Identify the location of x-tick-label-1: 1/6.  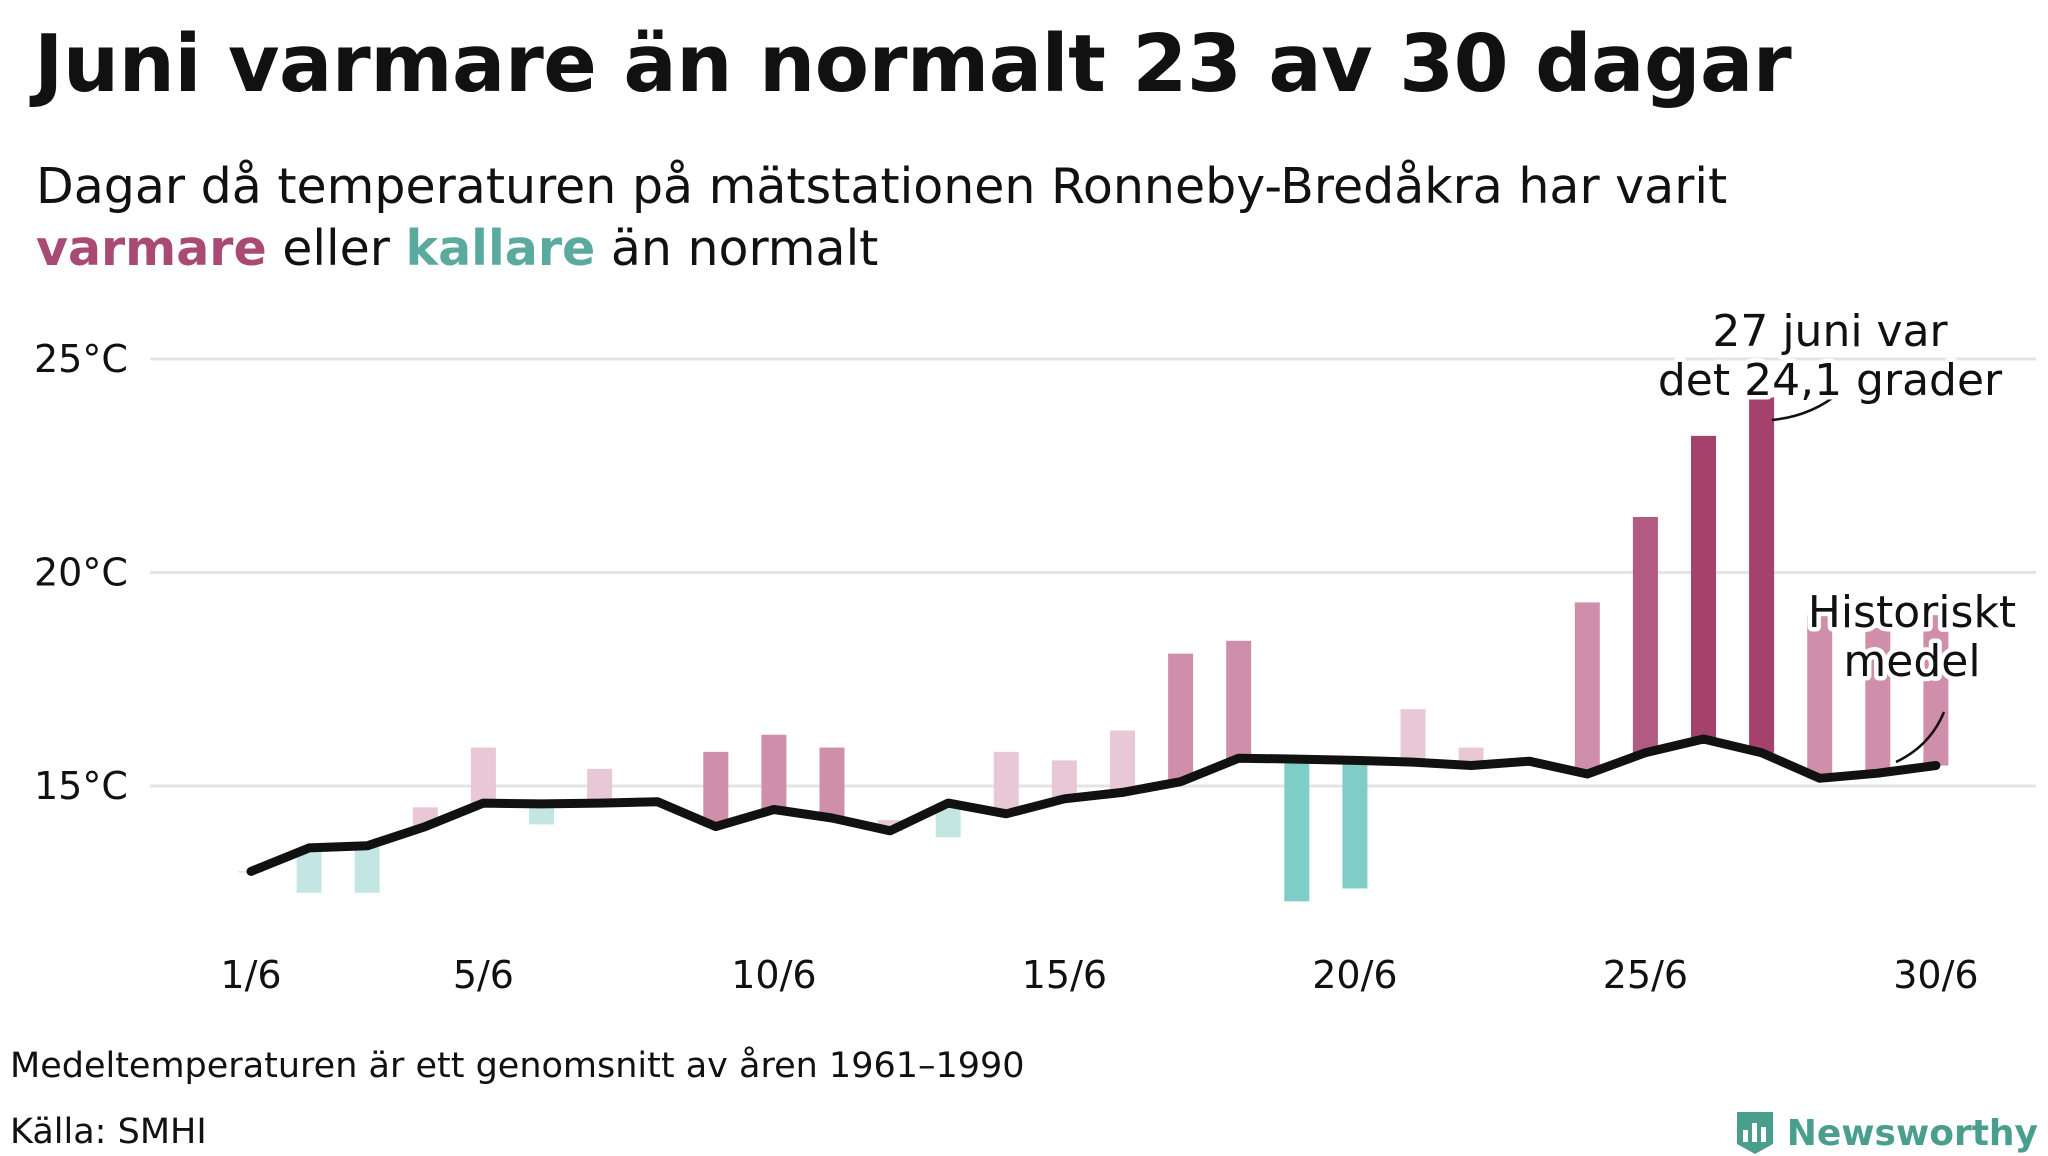
(250, 975).